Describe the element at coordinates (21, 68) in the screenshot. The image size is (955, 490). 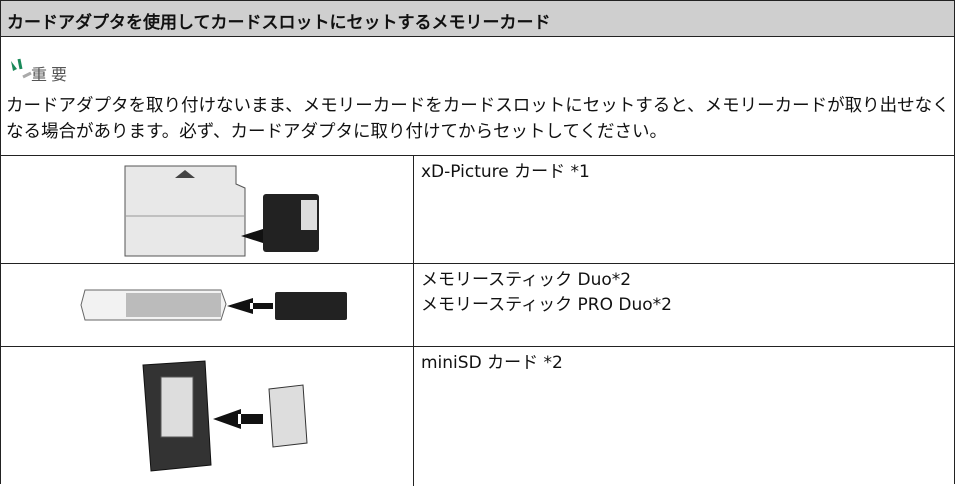
I see `notice-icon` at that location.